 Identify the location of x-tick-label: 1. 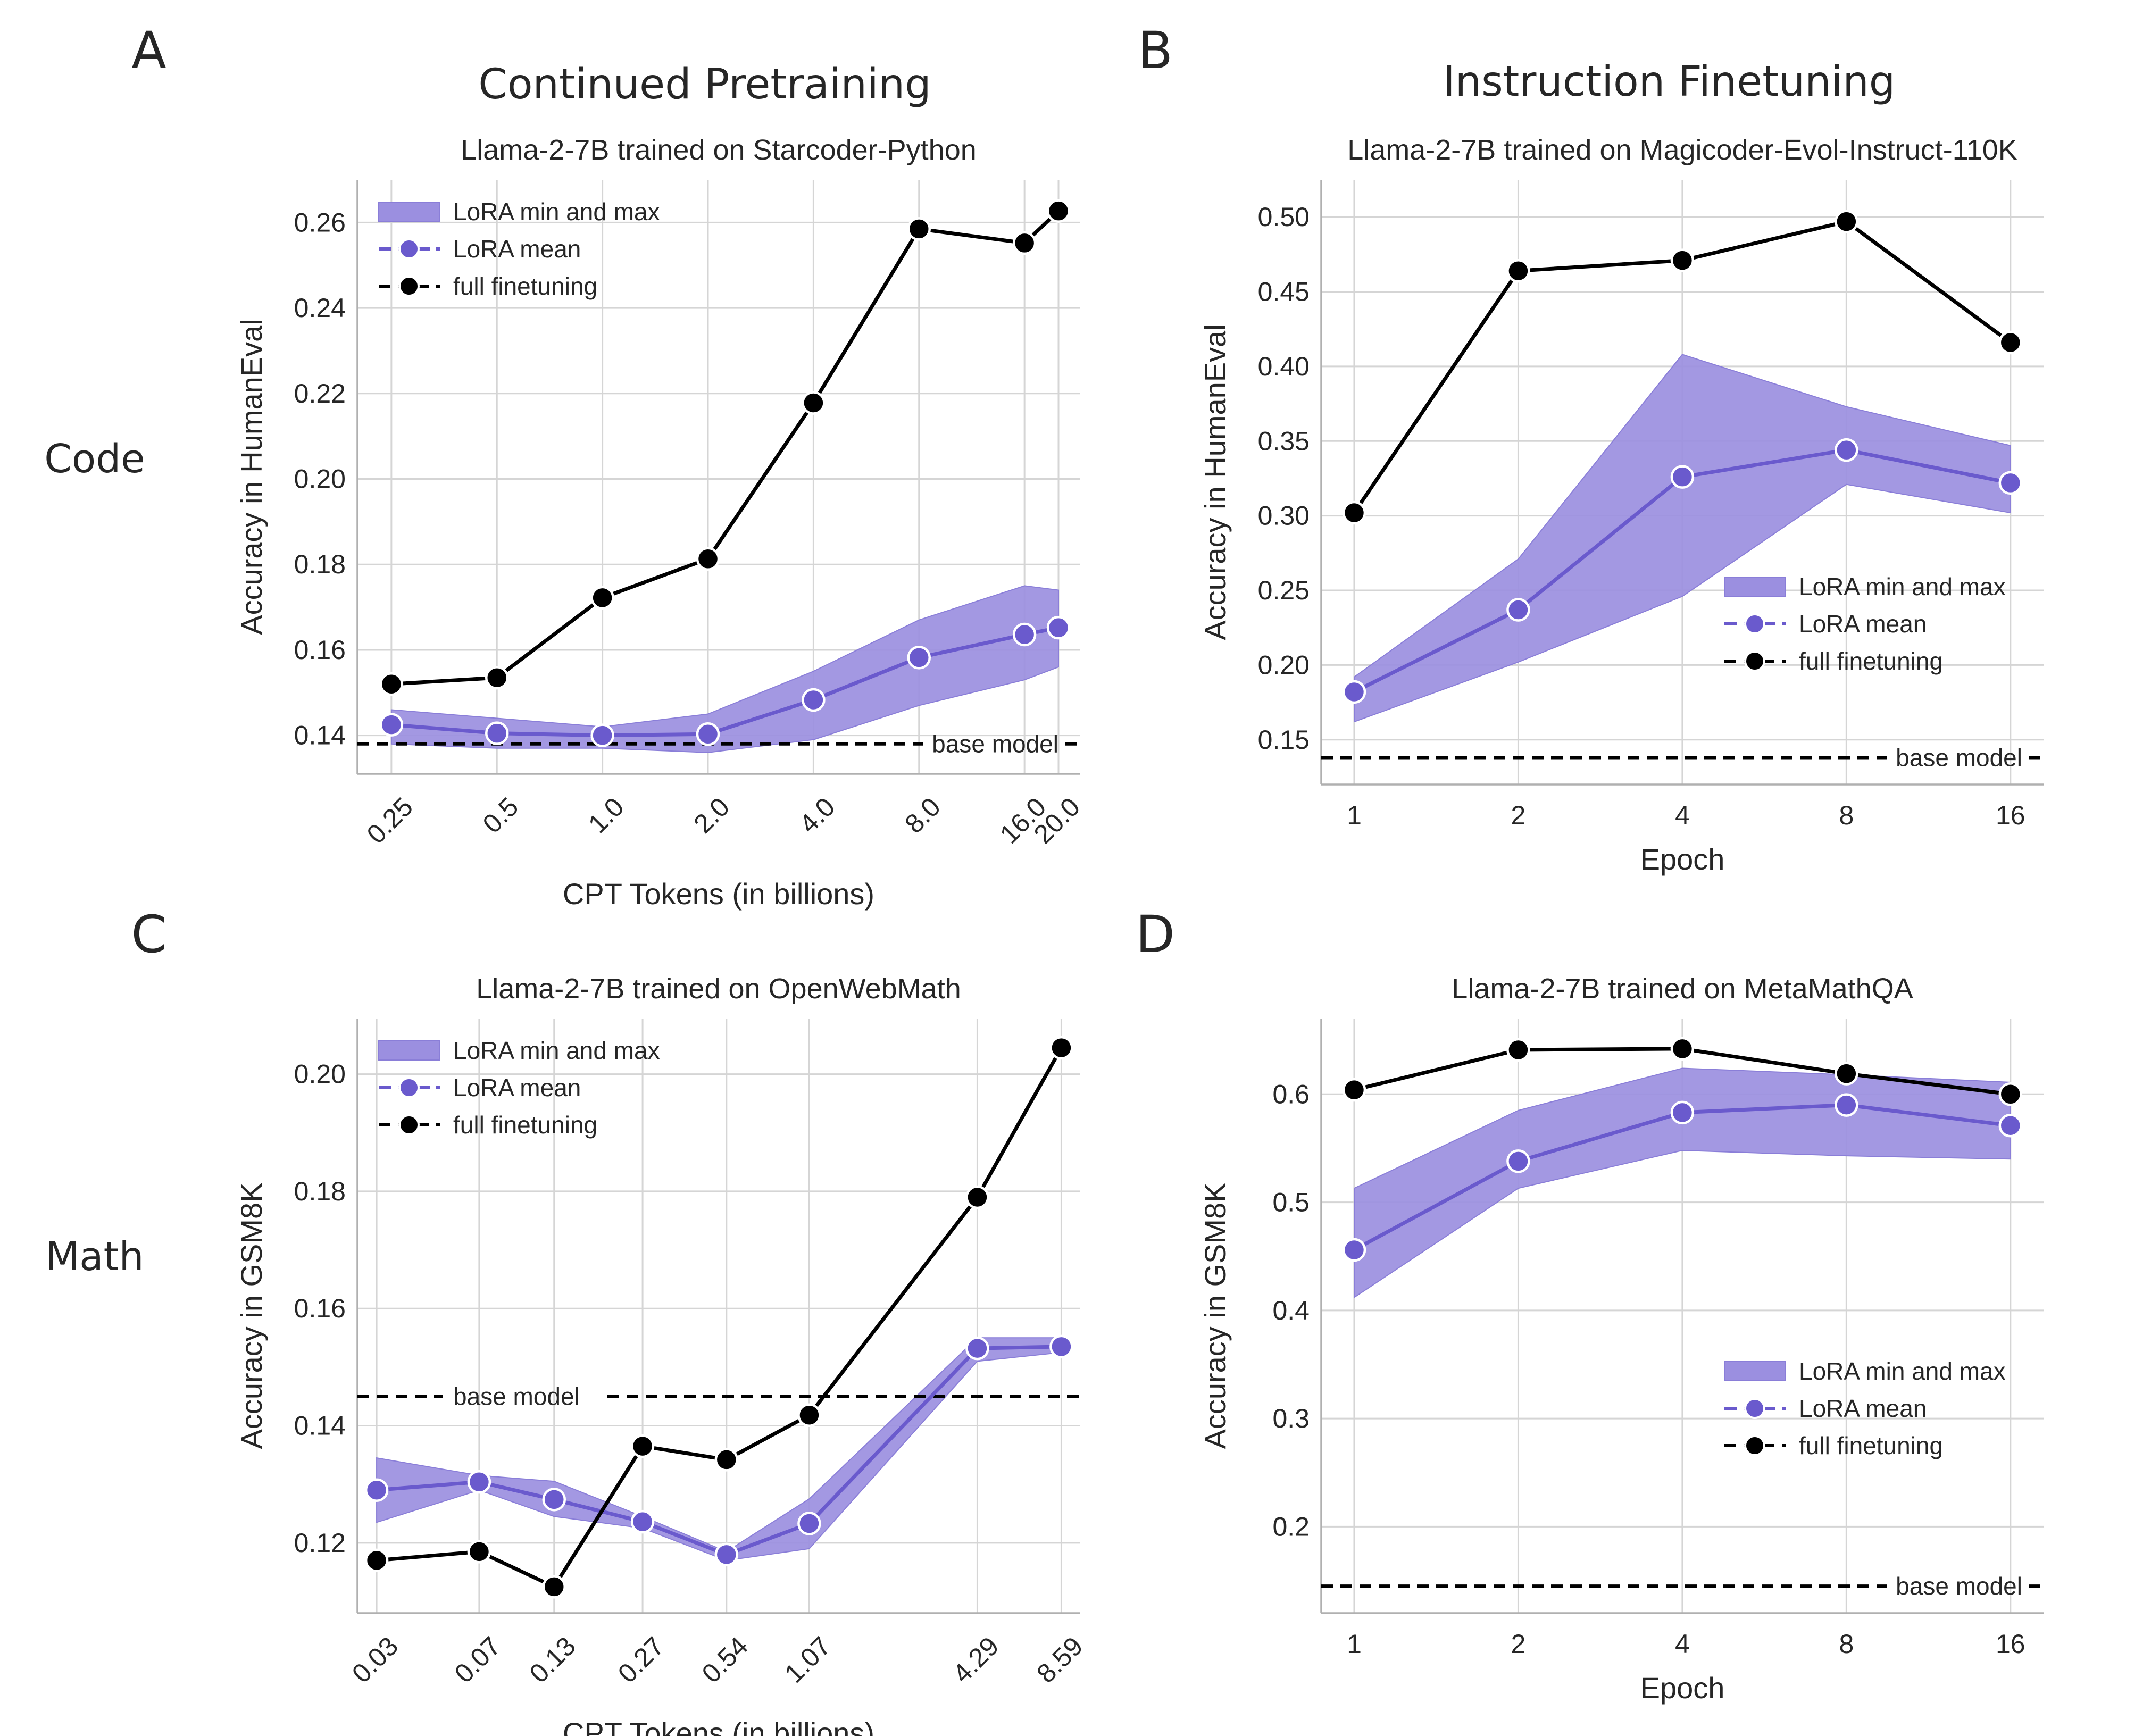
(1354, 1644).